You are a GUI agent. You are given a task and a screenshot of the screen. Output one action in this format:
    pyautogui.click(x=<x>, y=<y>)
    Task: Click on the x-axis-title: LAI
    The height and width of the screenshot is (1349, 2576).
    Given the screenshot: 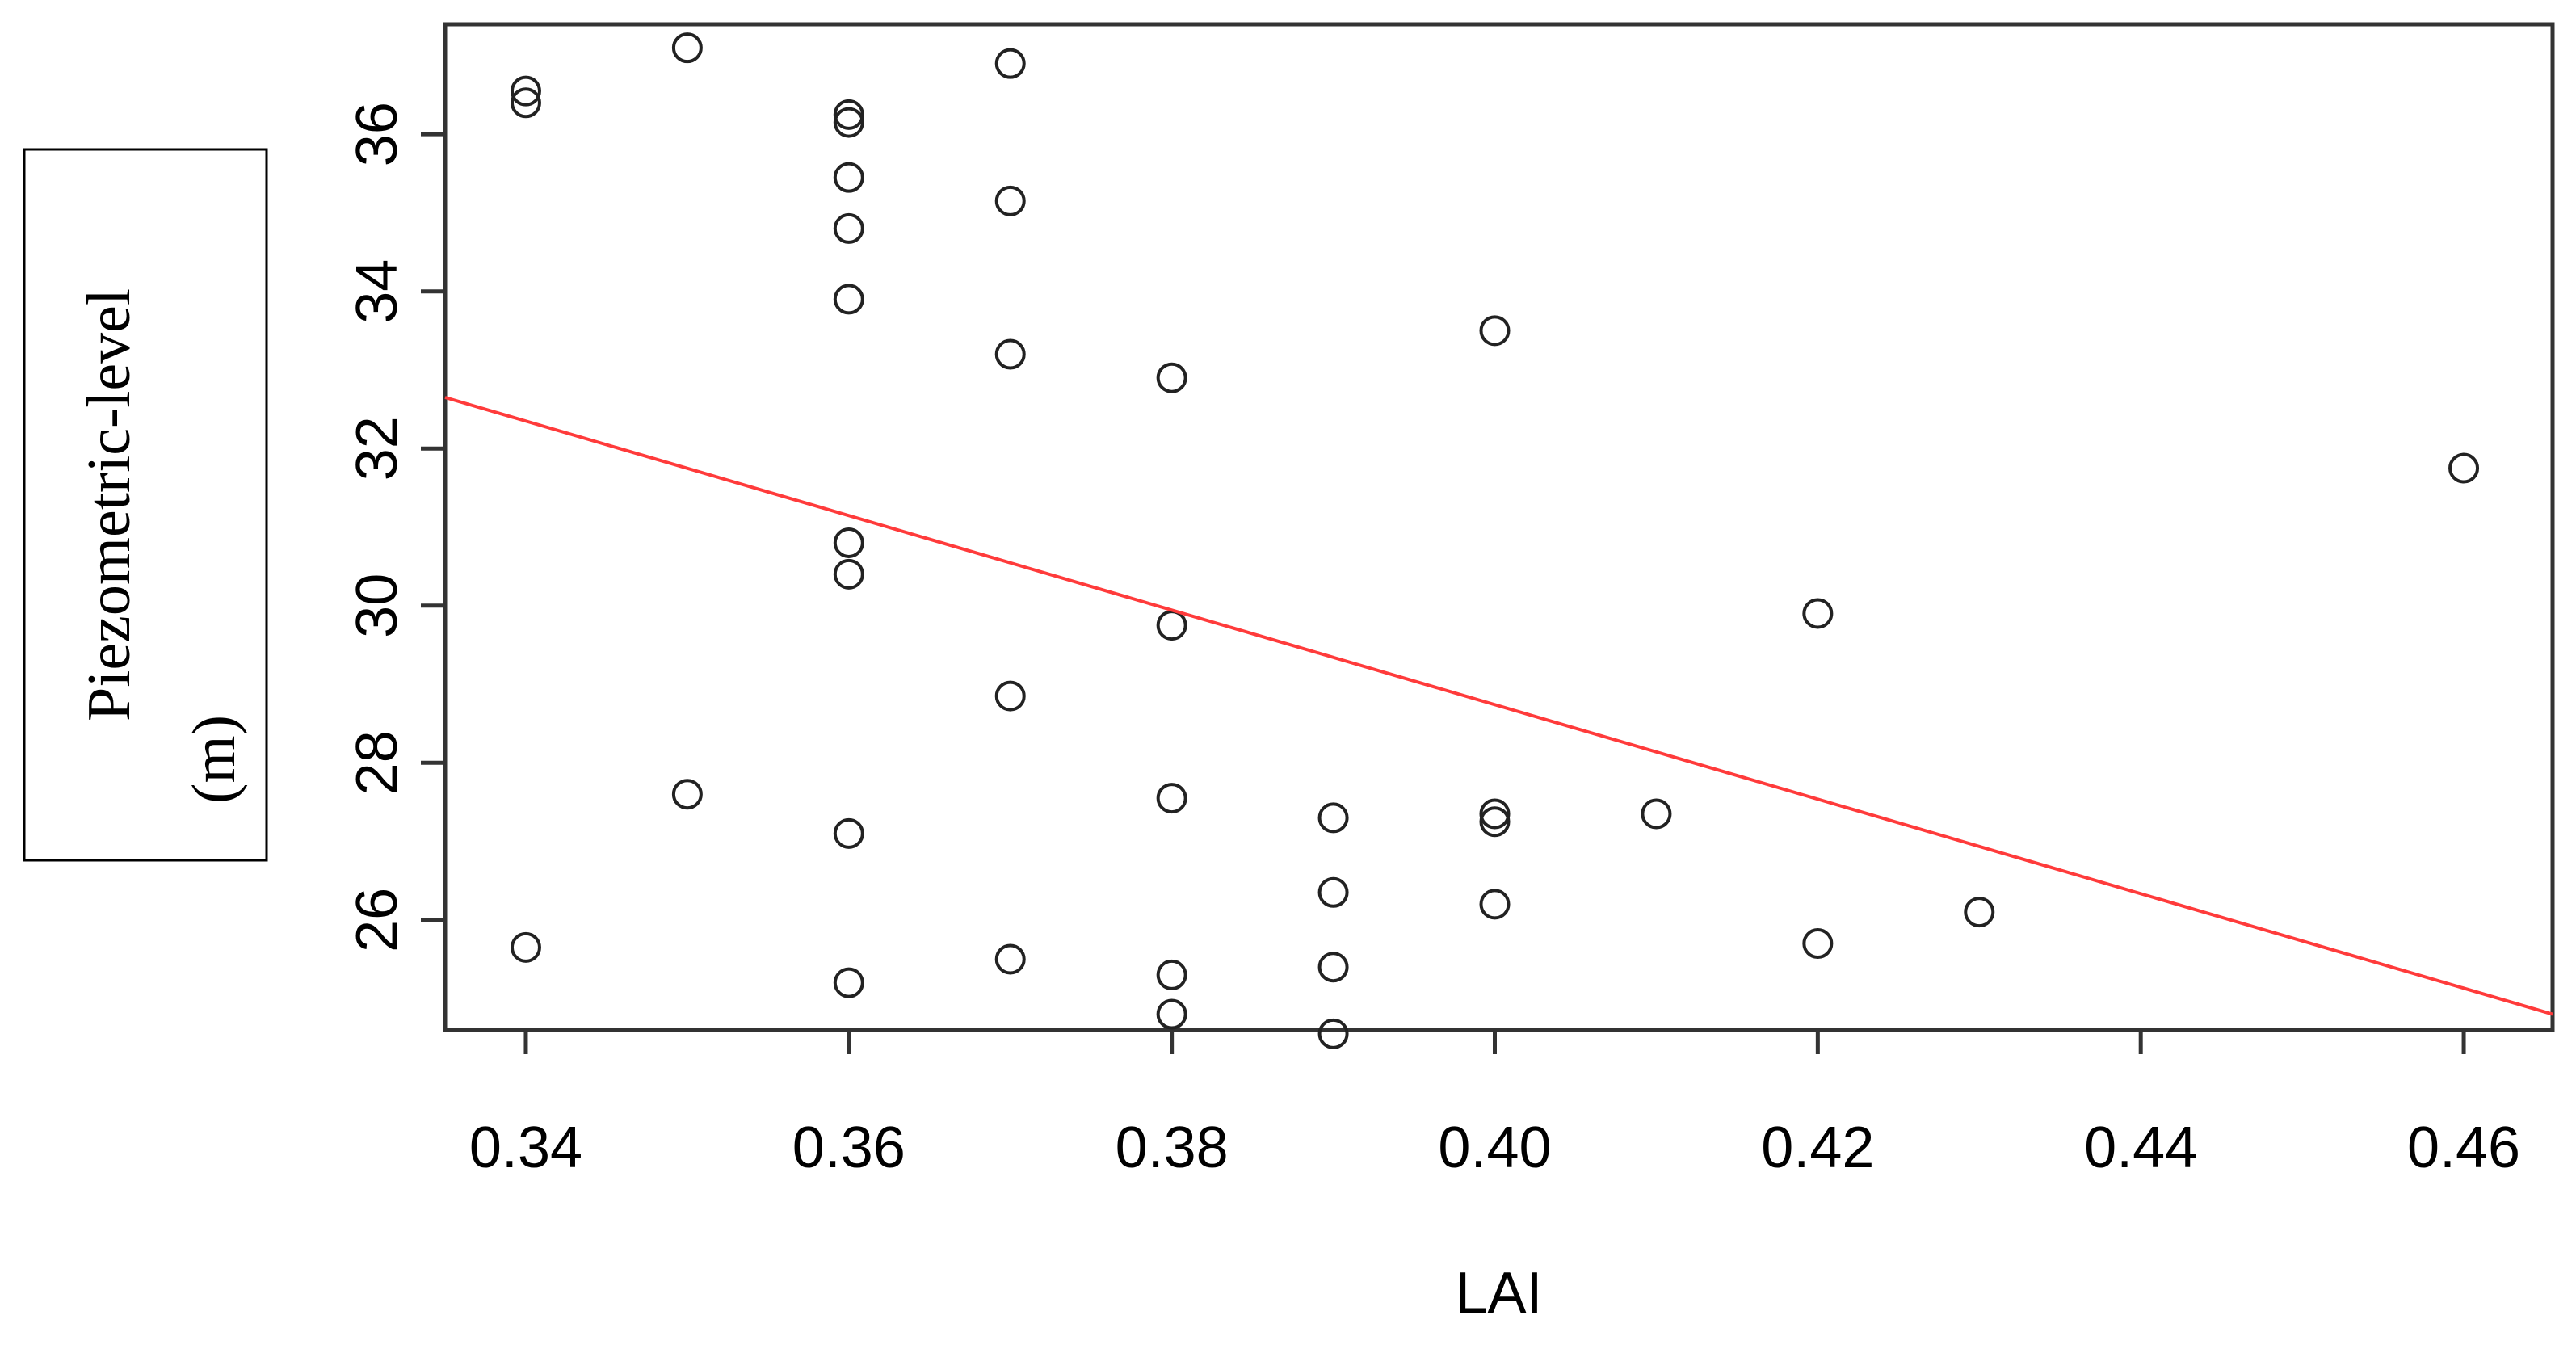 What is the action you would take?
    pyautogui.click(x=1499, y=1293)
    